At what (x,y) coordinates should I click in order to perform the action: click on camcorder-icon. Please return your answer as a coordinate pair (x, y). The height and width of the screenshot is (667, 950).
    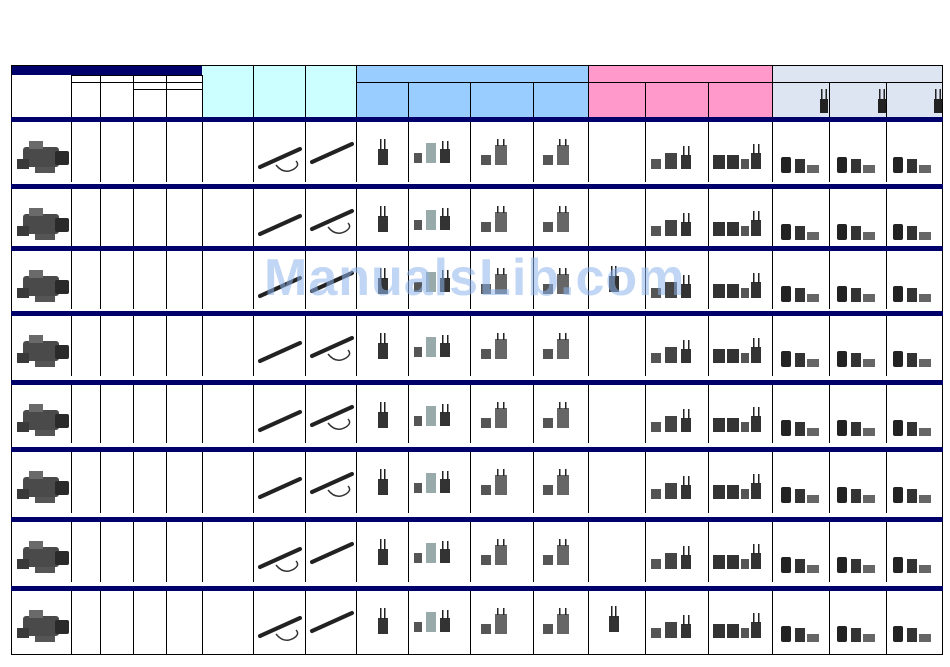
    Looking at the image, I should click on (43, 351).